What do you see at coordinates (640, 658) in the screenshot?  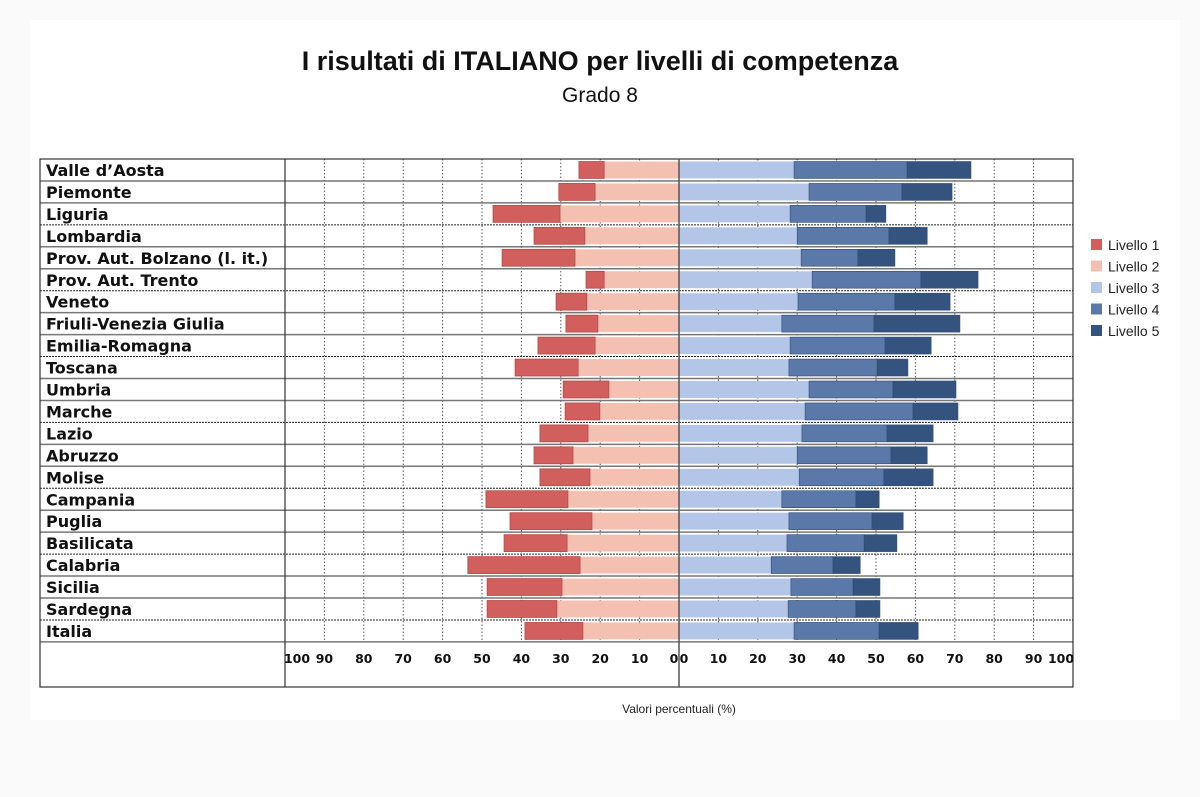 I see `left-tick-label: 10` at bounding box center [640, 658].